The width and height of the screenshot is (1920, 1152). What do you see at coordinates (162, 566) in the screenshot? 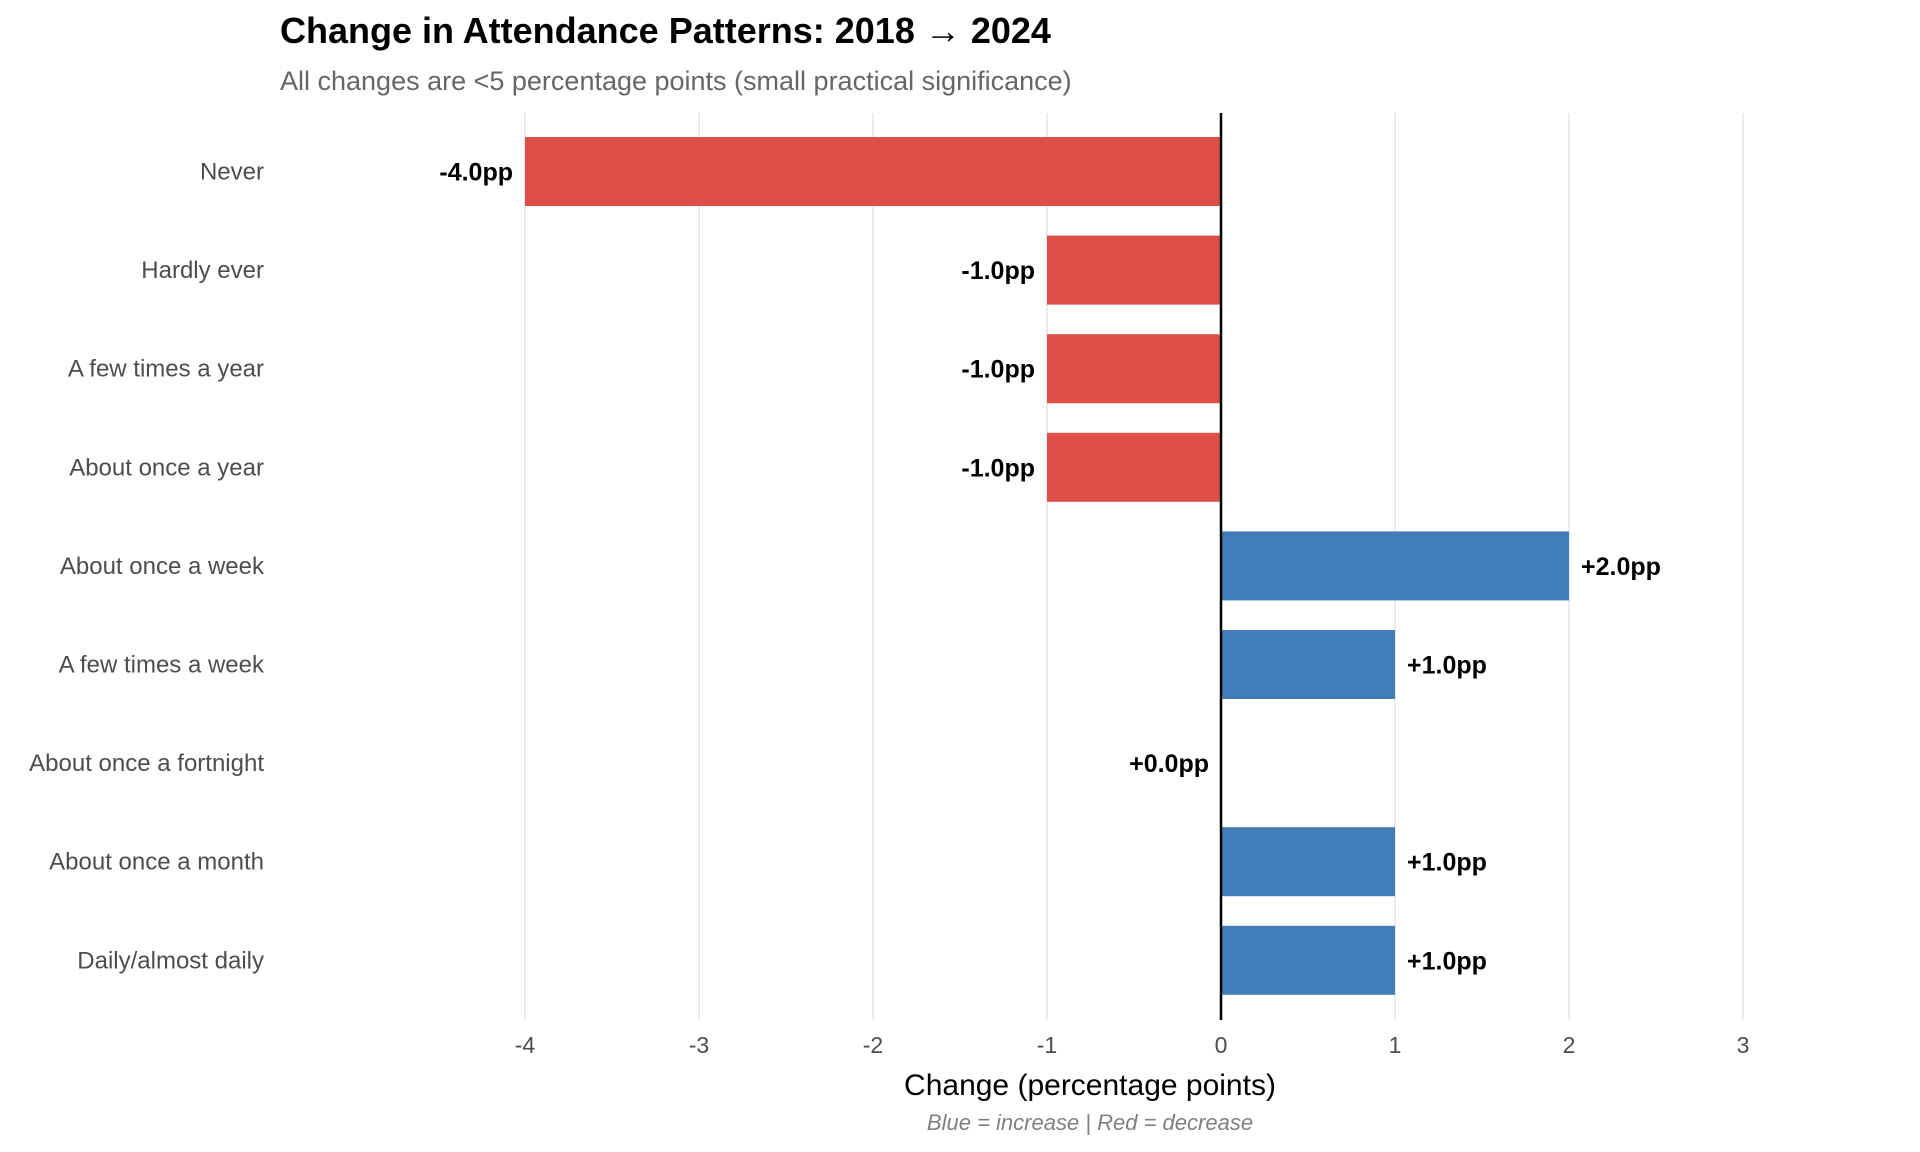
I see `y-category-label: About once a week` at bounding box center [162, 566].